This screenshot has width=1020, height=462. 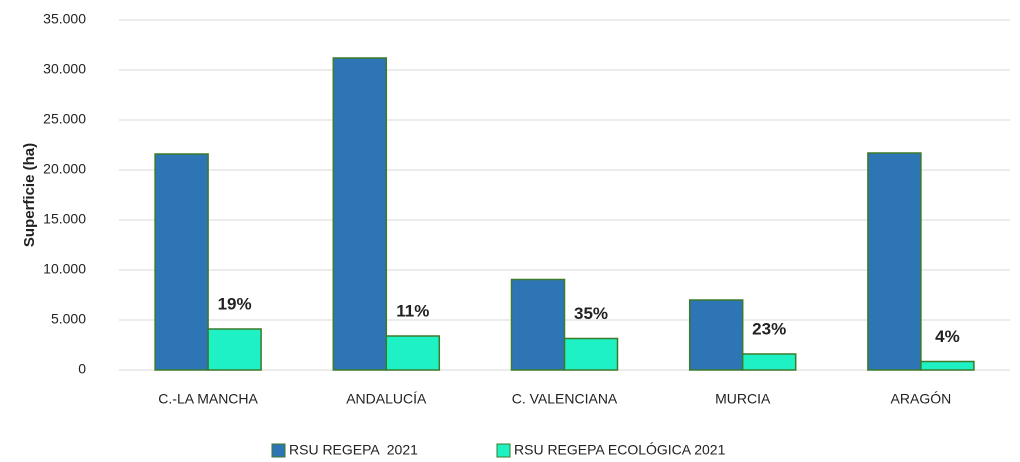 I want to click on annotation: 19%, so click(x=235, y=303).